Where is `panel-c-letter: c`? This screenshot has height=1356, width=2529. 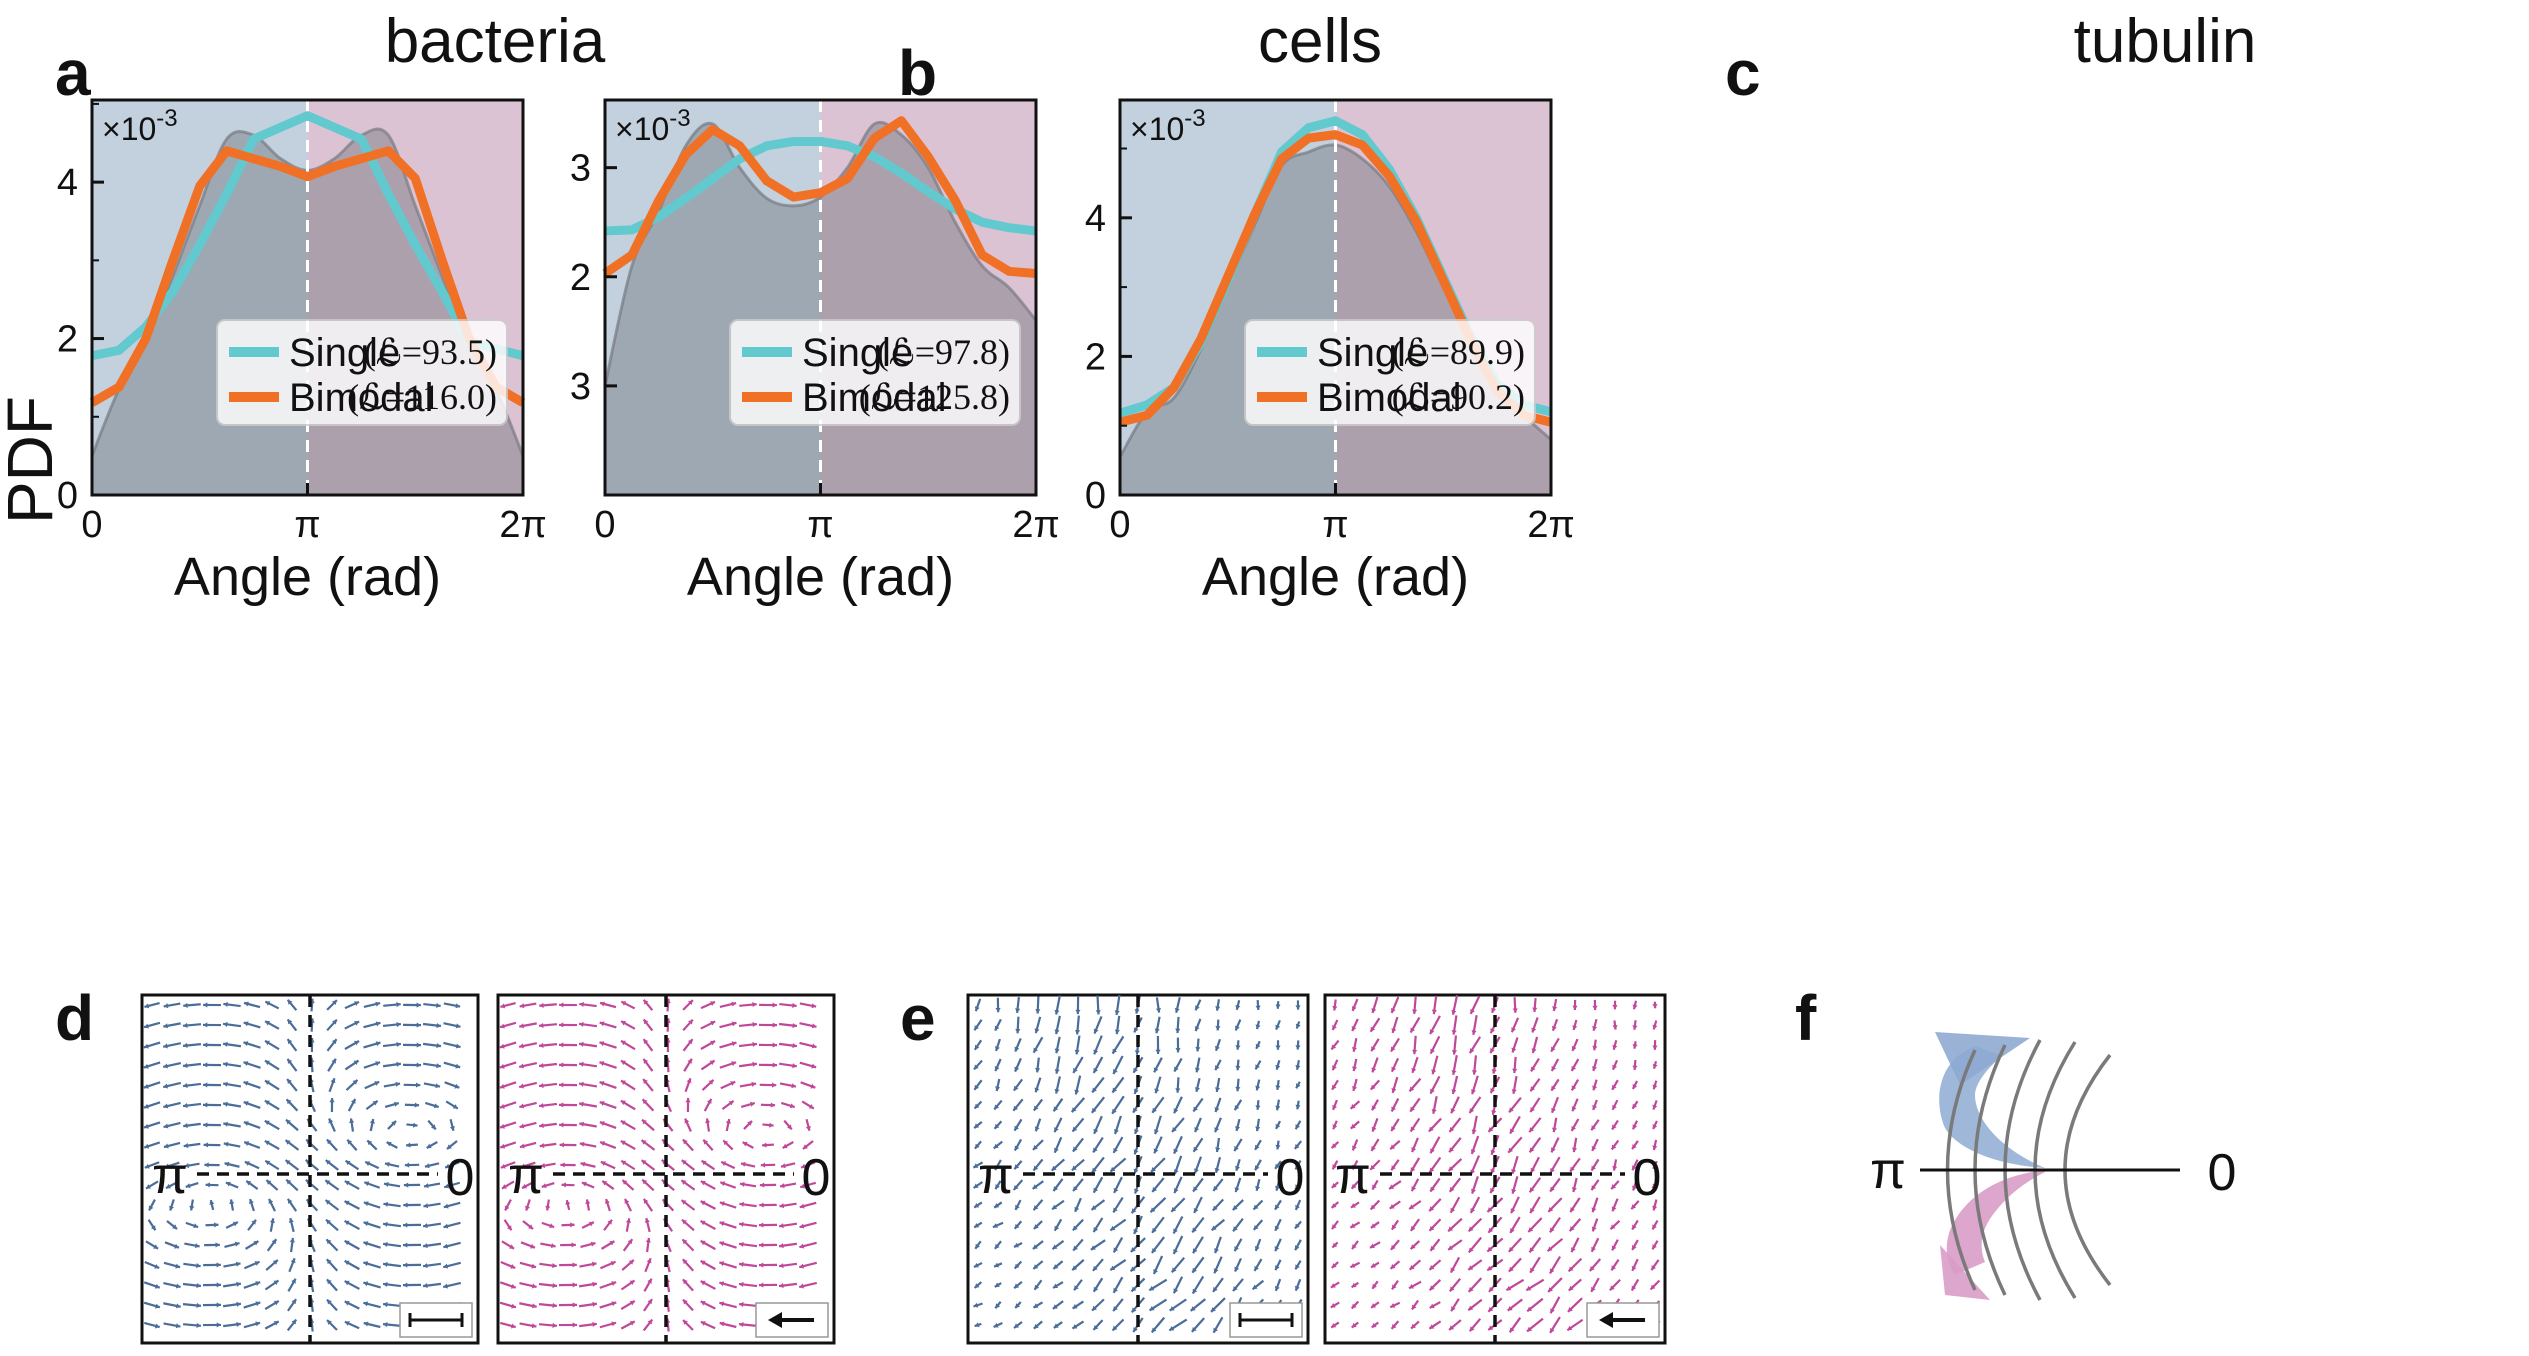 panel-c-letter: c is located at coordinates (1743, 73).